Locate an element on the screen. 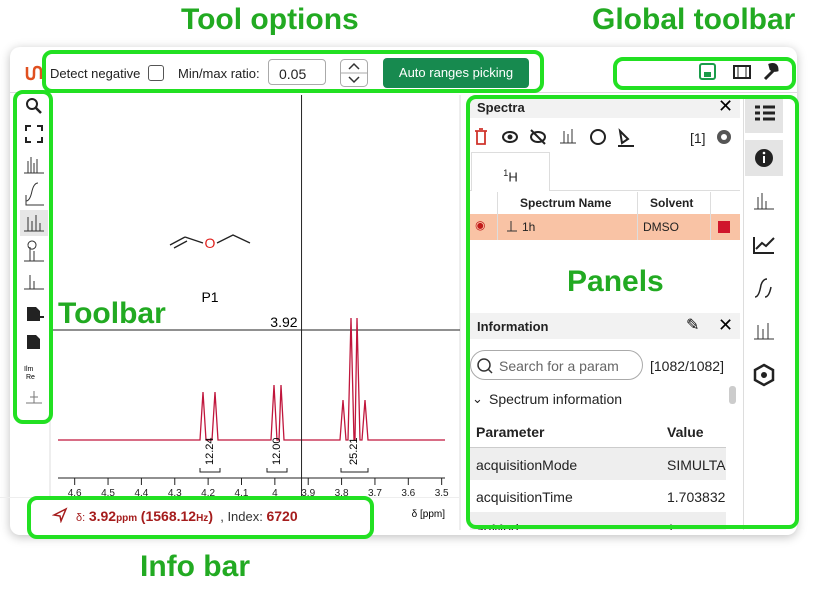  param-name: acquisitionMode is located at coordinates (527, 465).